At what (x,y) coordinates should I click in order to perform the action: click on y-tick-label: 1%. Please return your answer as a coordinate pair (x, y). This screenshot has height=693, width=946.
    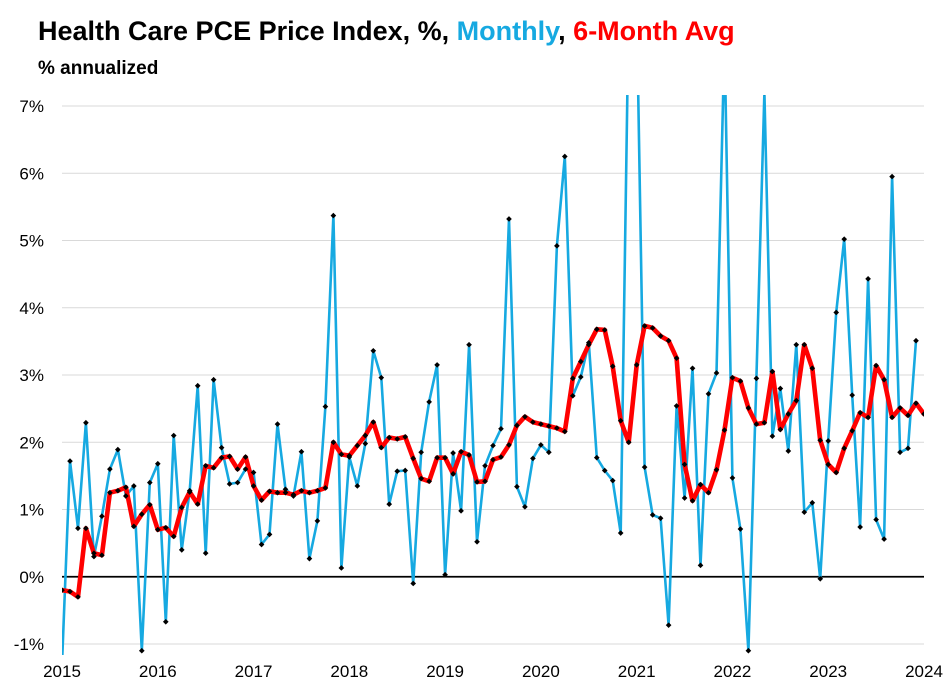
    Looking at the image, I should click on (31, 510).